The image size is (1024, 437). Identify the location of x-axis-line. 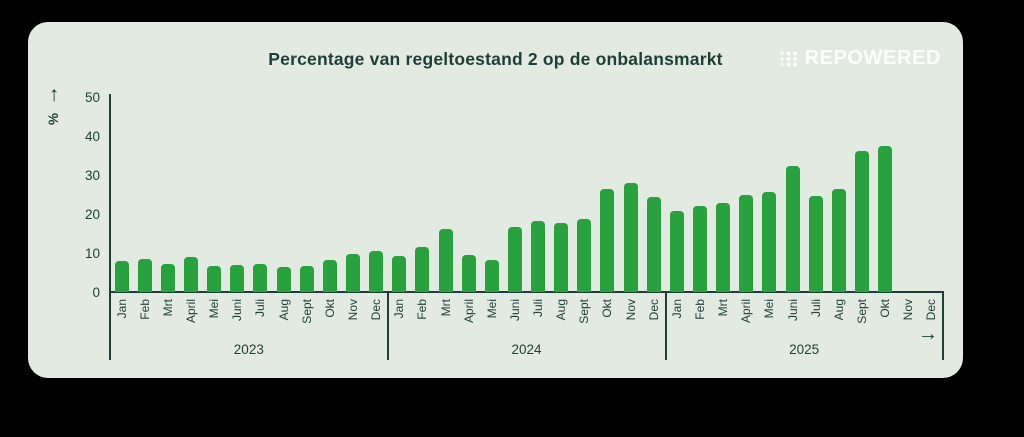
(526, 292).